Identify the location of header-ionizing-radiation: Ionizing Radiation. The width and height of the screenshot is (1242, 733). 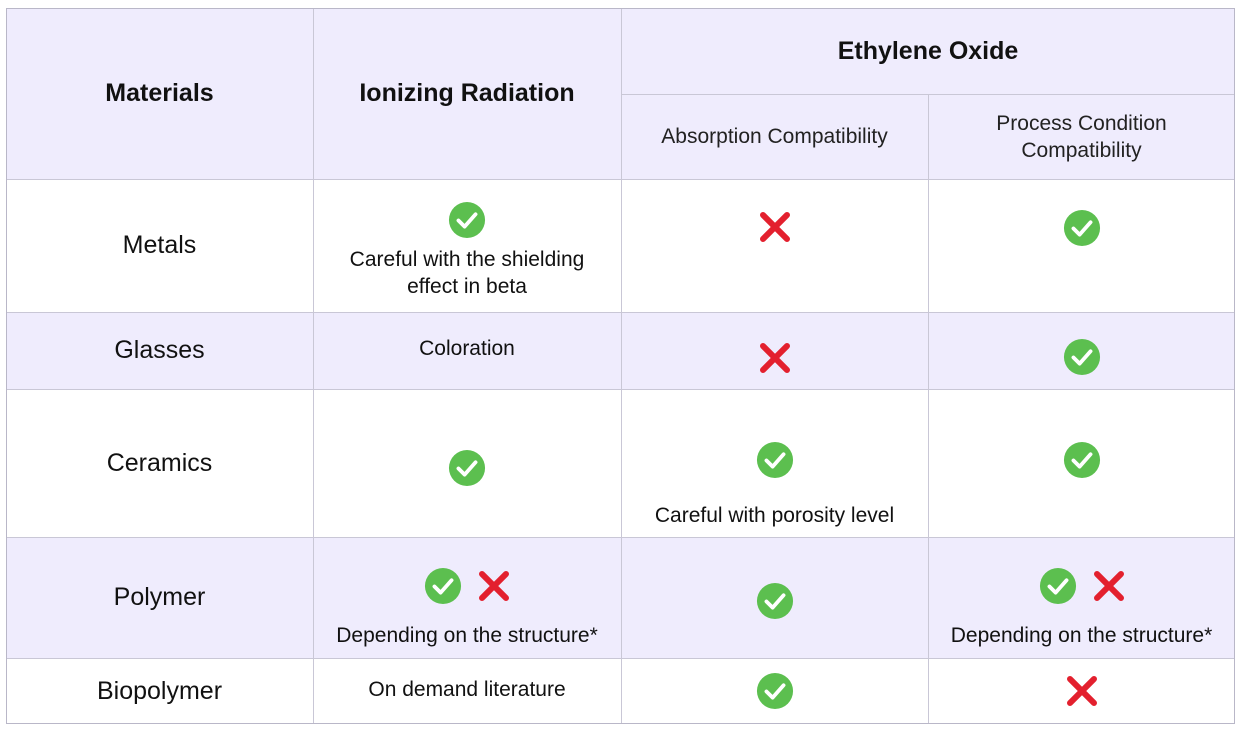
(467, 93).